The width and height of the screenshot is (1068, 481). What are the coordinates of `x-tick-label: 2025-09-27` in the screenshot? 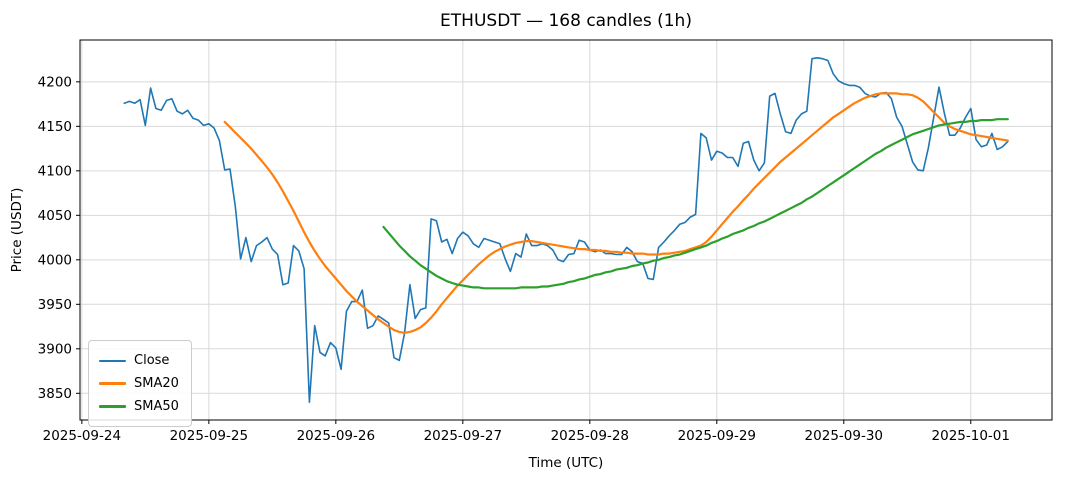 It's located at (463, 436).